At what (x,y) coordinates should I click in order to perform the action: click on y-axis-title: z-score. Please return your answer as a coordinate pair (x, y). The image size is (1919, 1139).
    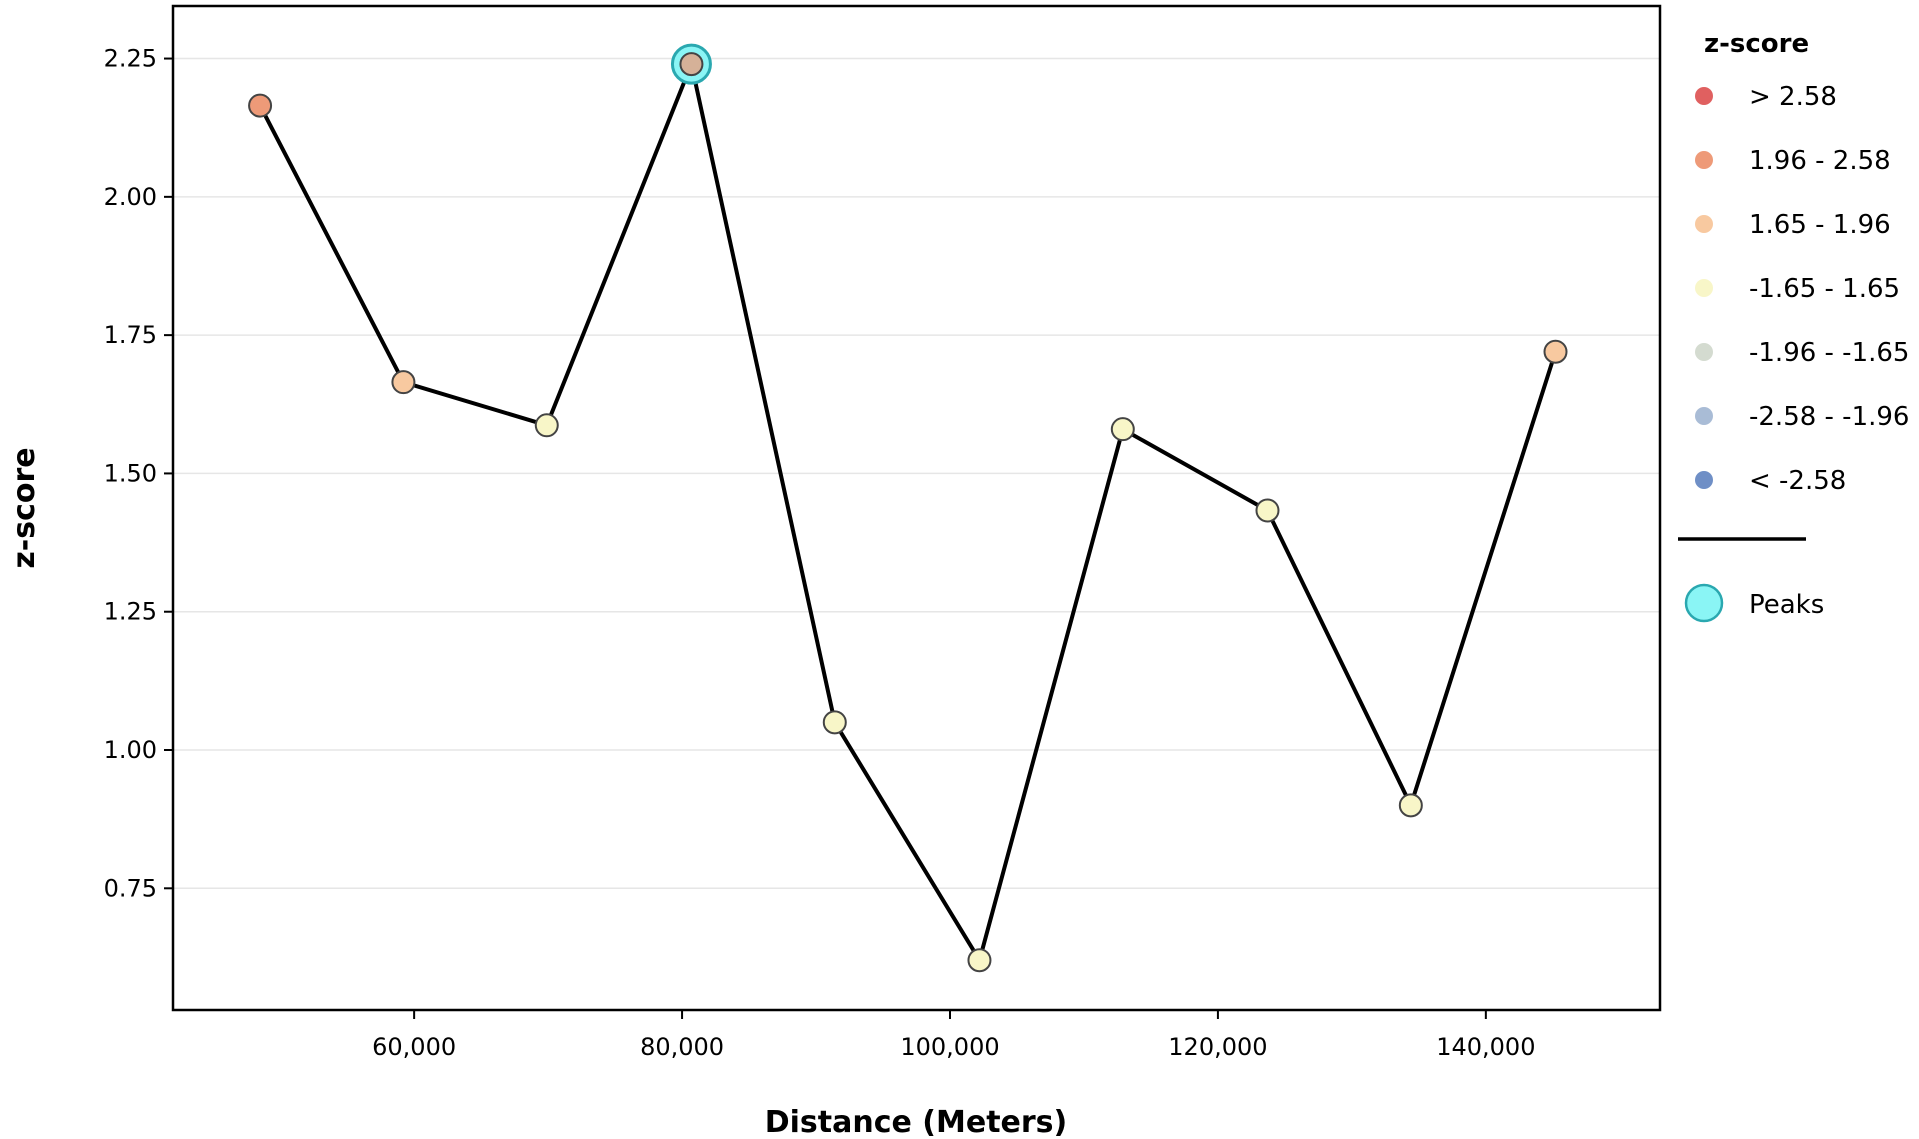
    Looking at the image, I should click on (24, 507).